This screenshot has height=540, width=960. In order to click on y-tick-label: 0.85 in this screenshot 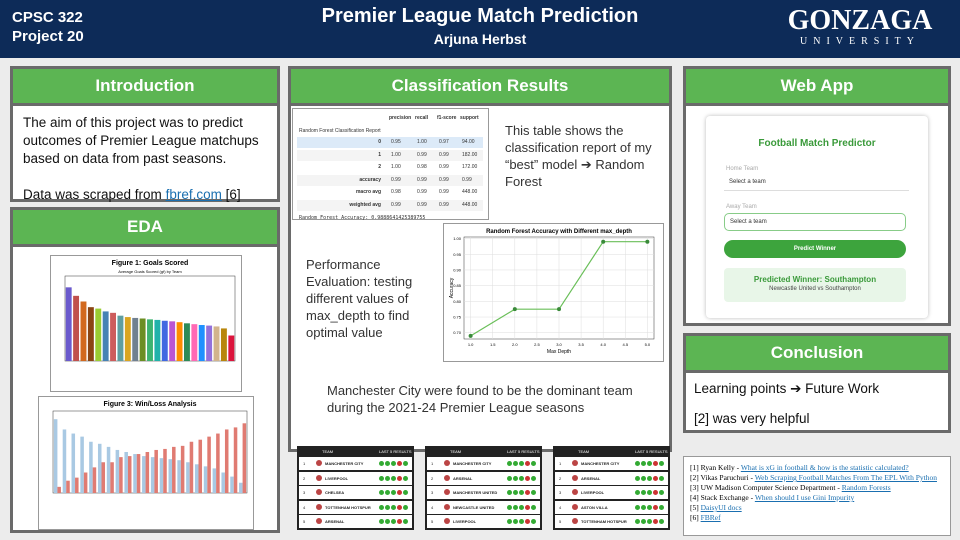, I will do `click(457, 285)`.